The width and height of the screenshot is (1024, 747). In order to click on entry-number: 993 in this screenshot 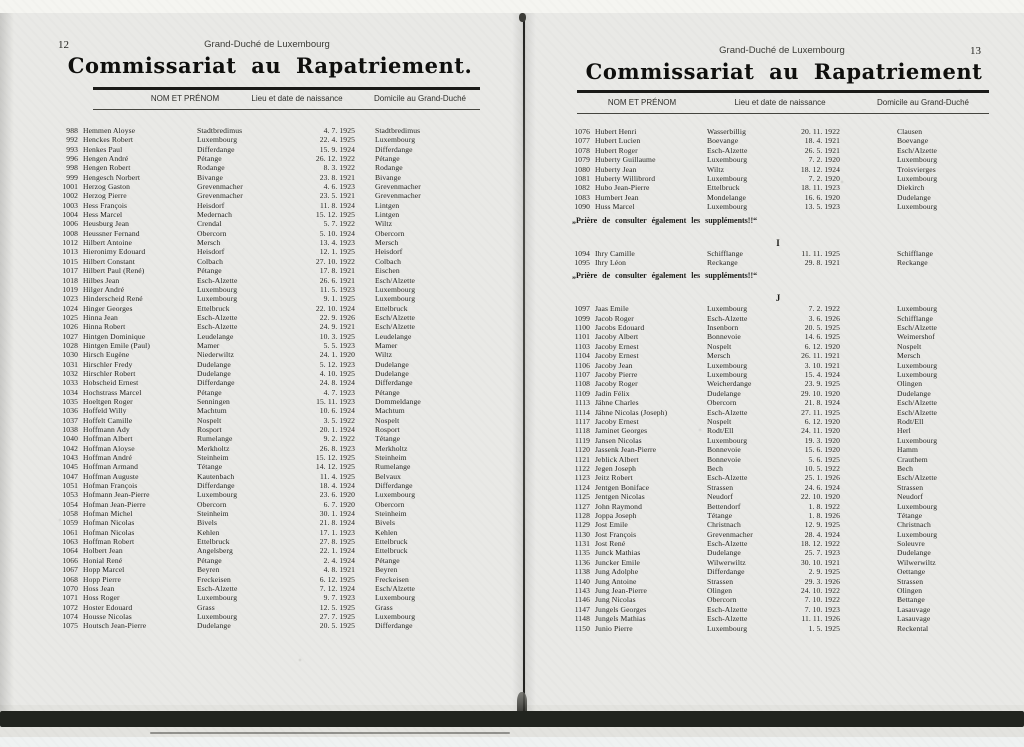, I will do `click(72, 149)`.